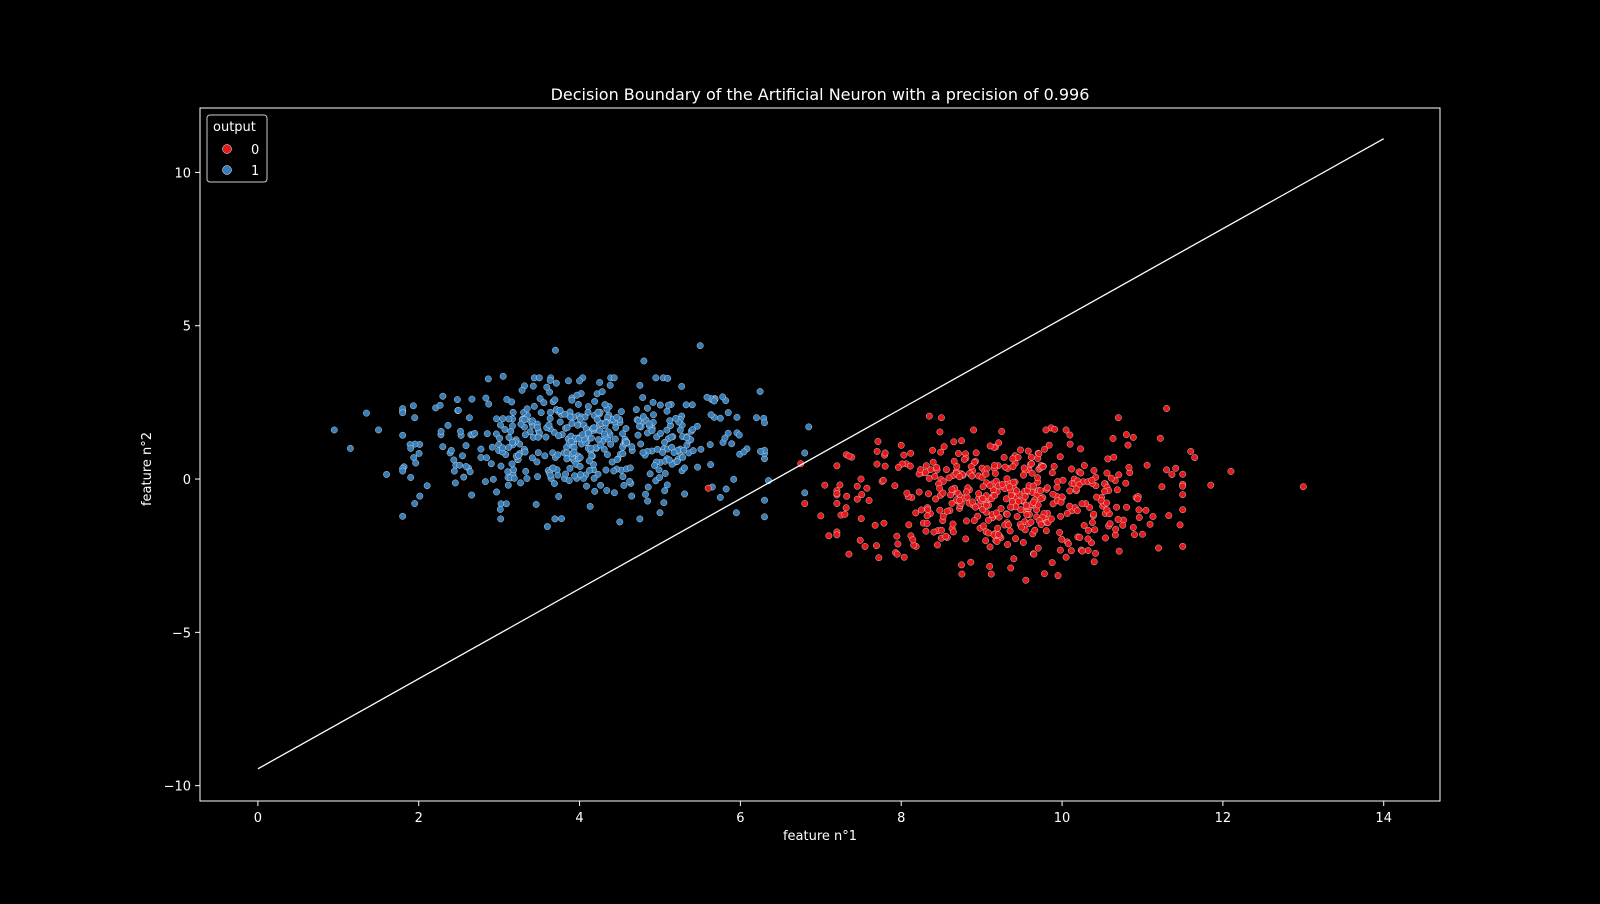 The width and height of the screenshot is (1600, 904). I want to click on x-axis-label: feature n°1, so click(820, 836).